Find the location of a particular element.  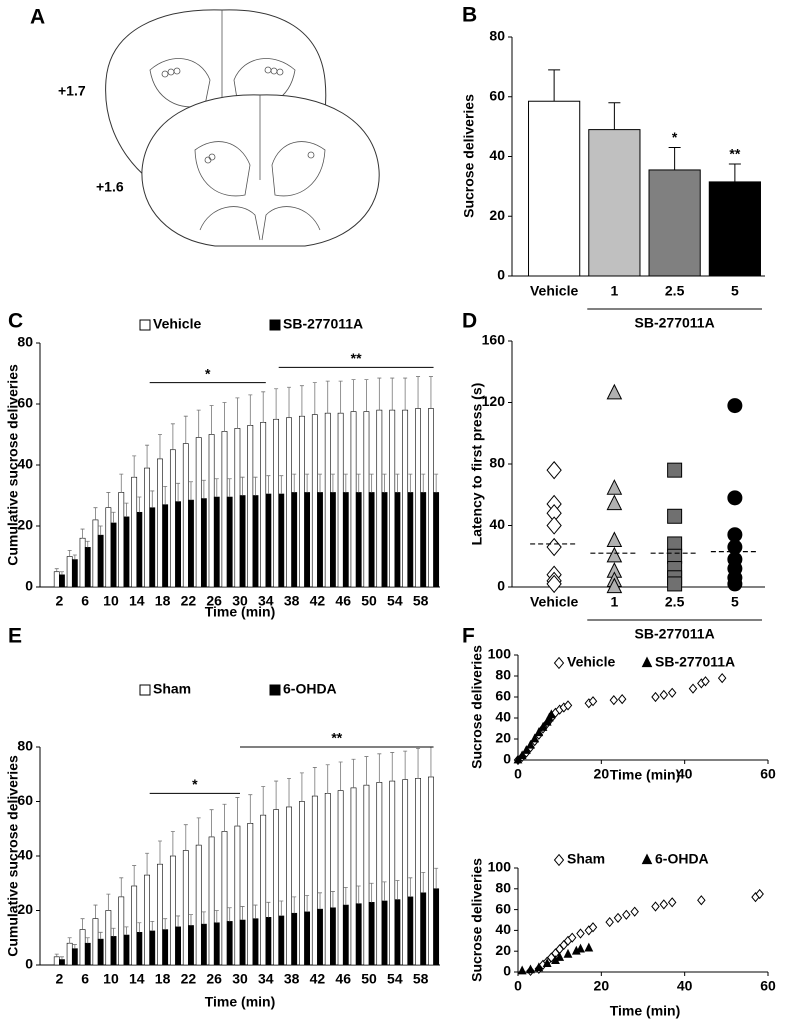

x-tick-label: 26 is located at coordinates (214, 601).